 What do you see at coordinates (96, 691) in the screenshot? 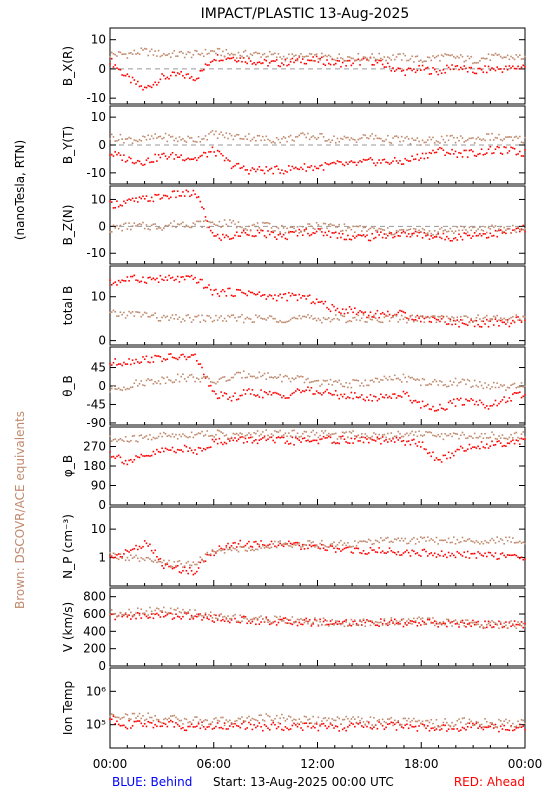
I see `y-tick-label: 10⁶` at bounding box center [96, 691].